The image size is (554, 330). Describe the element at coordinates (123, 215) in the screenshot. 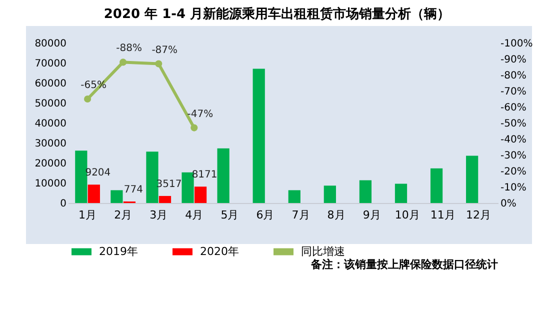

I see `x-tick-label: 2月` at that location.